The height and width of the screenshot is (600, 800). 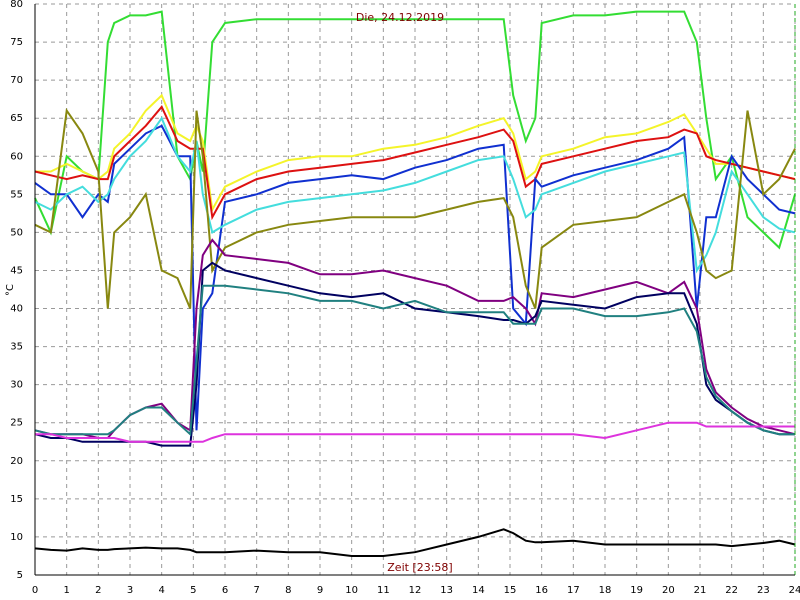 I want to click on x-tick-label: 21, so click(x=700, y=590).